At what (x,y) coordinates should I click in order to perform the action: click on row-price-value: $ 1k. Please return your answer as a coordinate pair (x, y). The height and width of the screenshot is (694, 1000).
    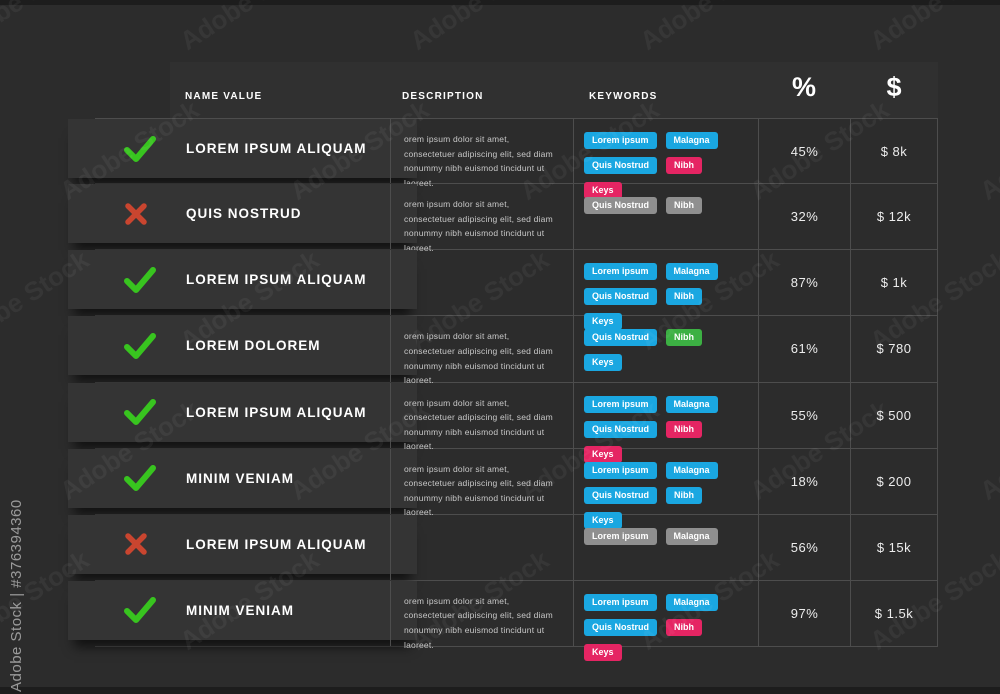
    Looking at the image, I should click on (894, 283).